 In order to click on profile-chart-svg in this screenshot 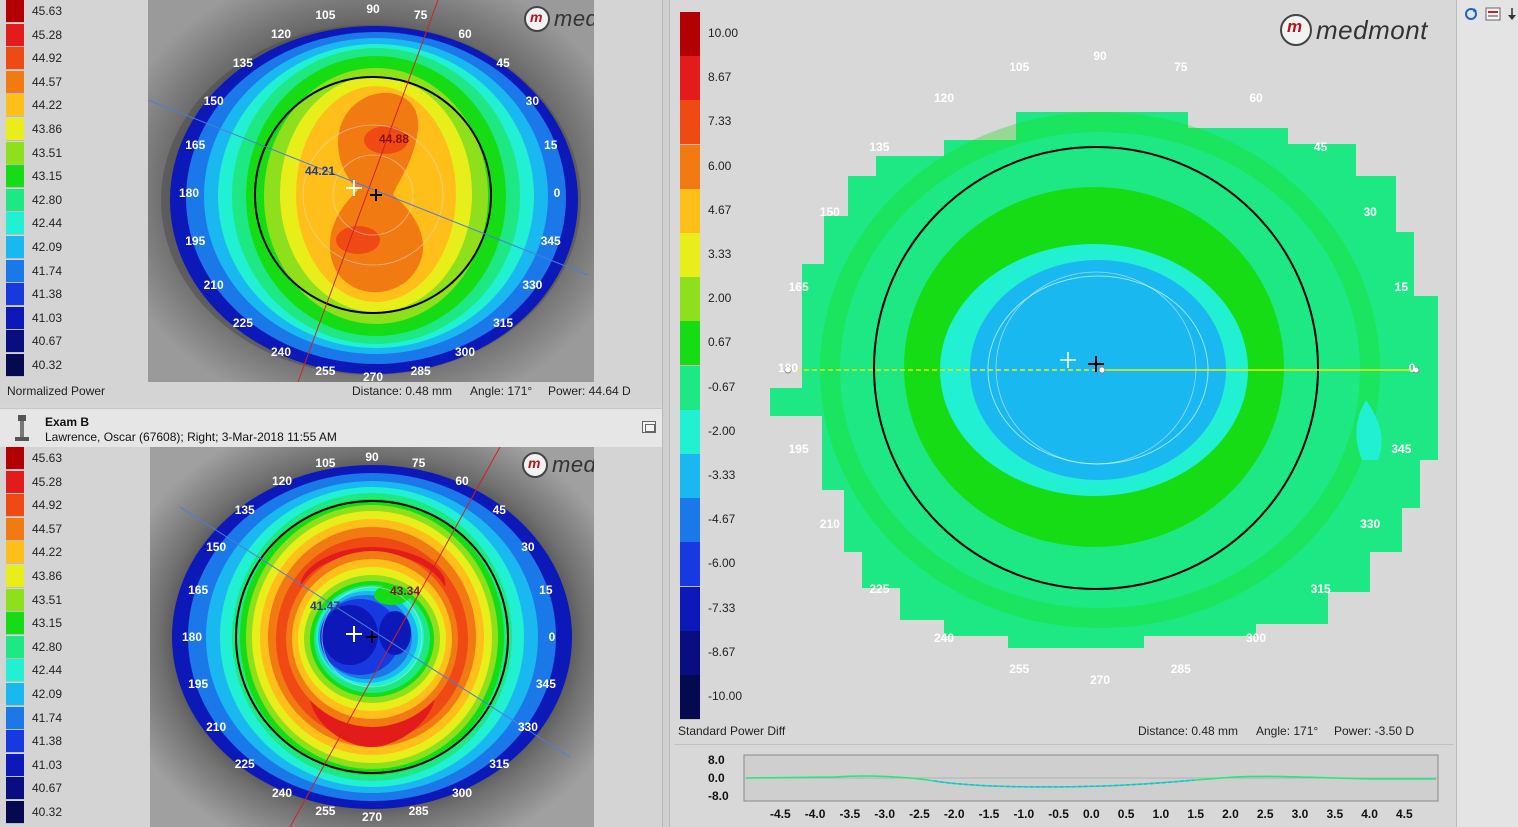, I will do `click(1091, 778)`.